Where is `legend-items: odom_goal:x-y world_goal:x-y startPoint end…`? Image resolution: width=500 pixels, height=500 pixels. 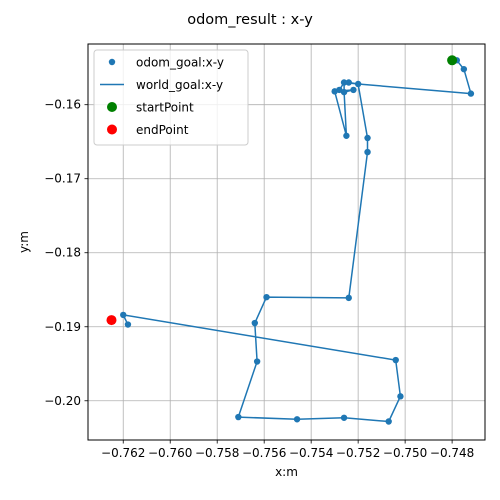 legend-items: odom_goal:x-y world_goal:x-y startPoint end… is located at coordinates (162, 96).